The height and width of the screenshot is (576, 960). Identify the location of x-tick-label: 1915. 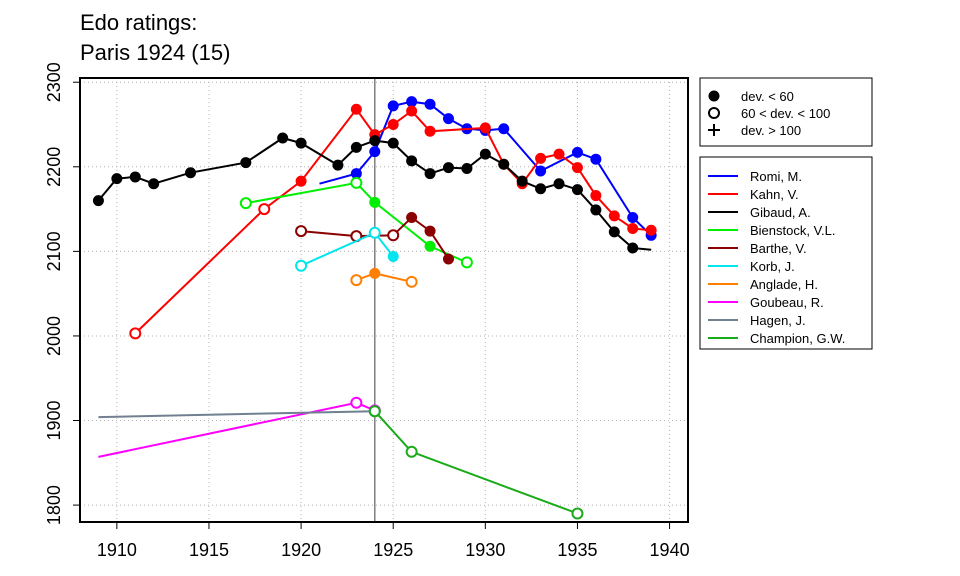
(209, 550).